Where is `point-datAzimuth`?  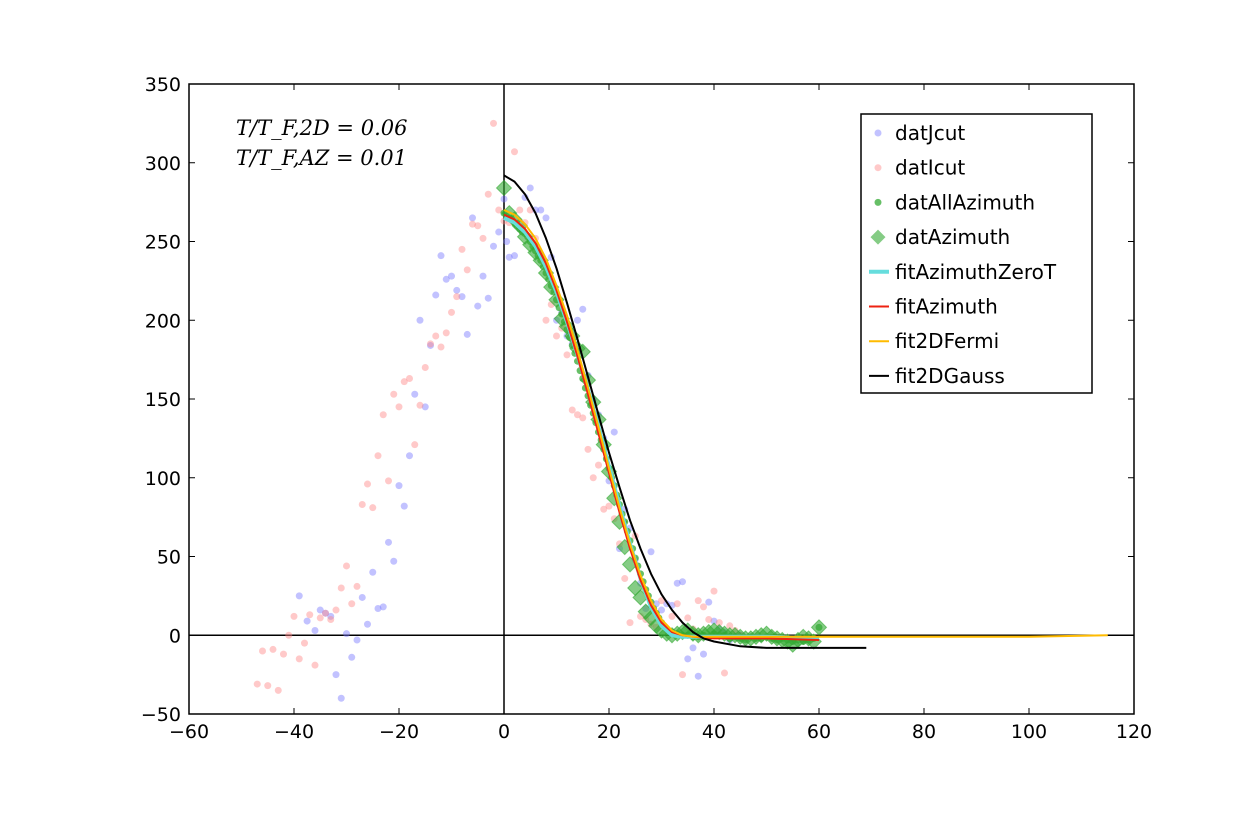 point-datAzimuth is located at coordinates (819, 627).